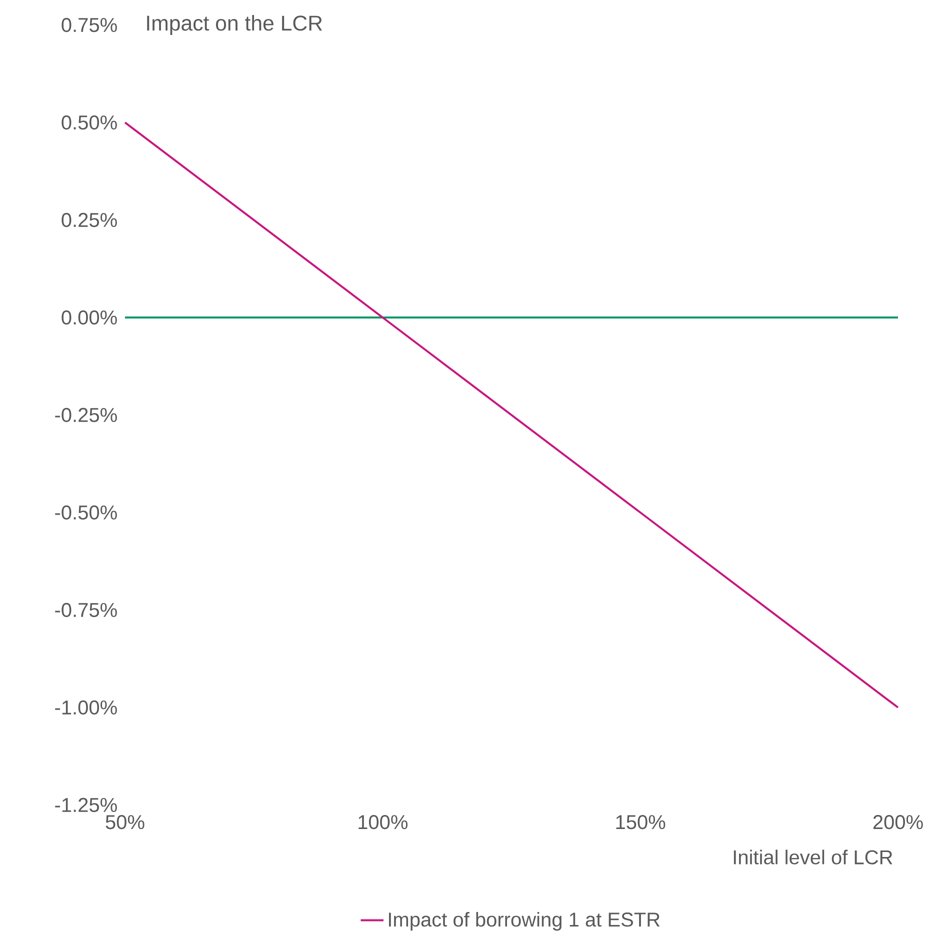 The image size is (934, 935). What do you see at coordinates (125, 822) in the screenshot?
I see `x-tick-label: 50%` at bounding box center [125, 822].